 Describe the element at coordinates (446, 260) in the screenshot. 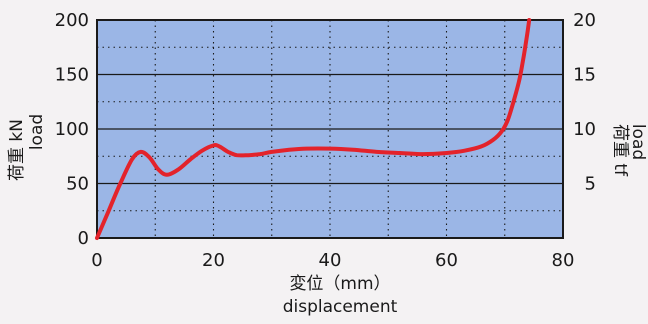

I see `x-tick-label: 60` at that location.